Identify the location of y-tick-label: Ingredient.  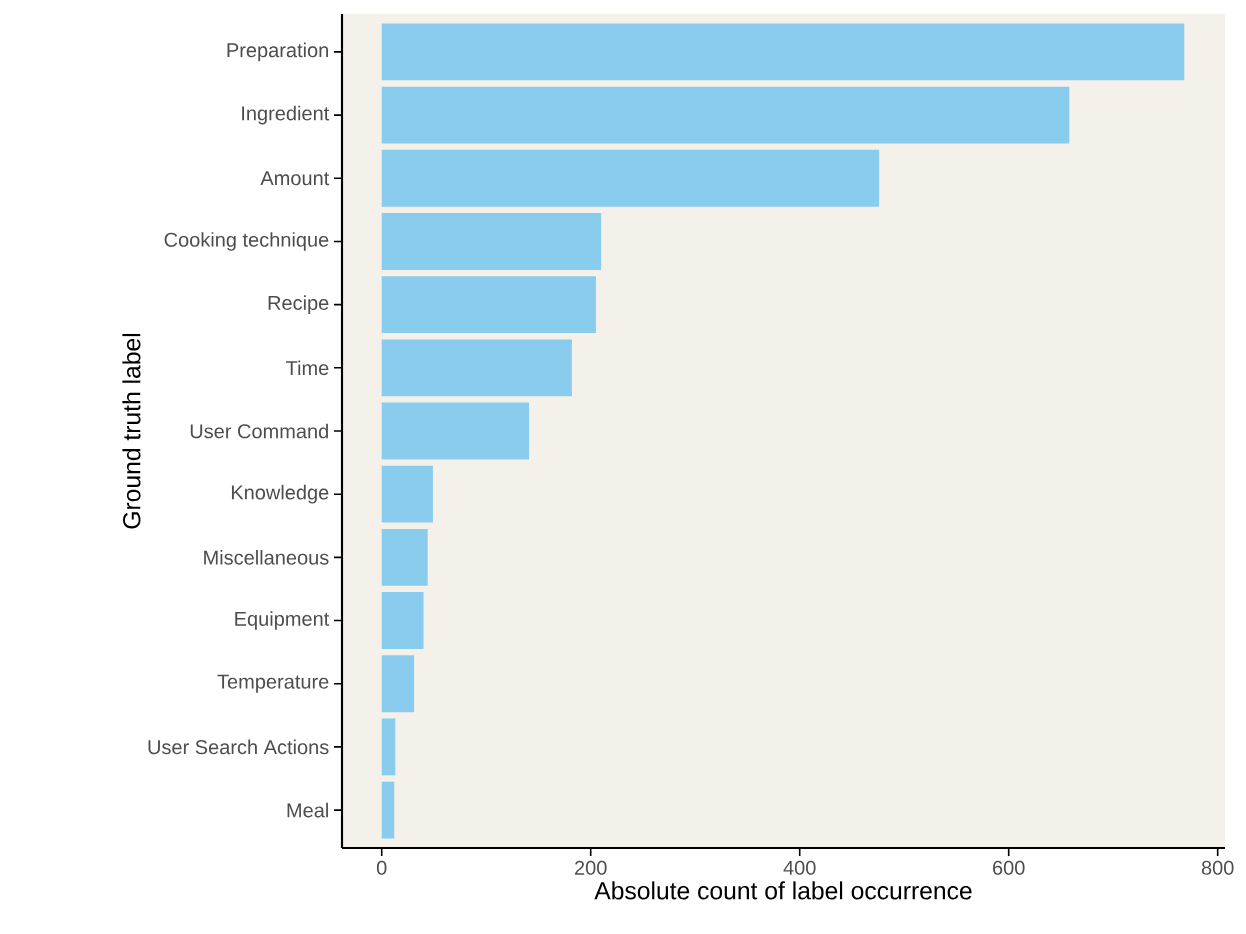
(286, 115).